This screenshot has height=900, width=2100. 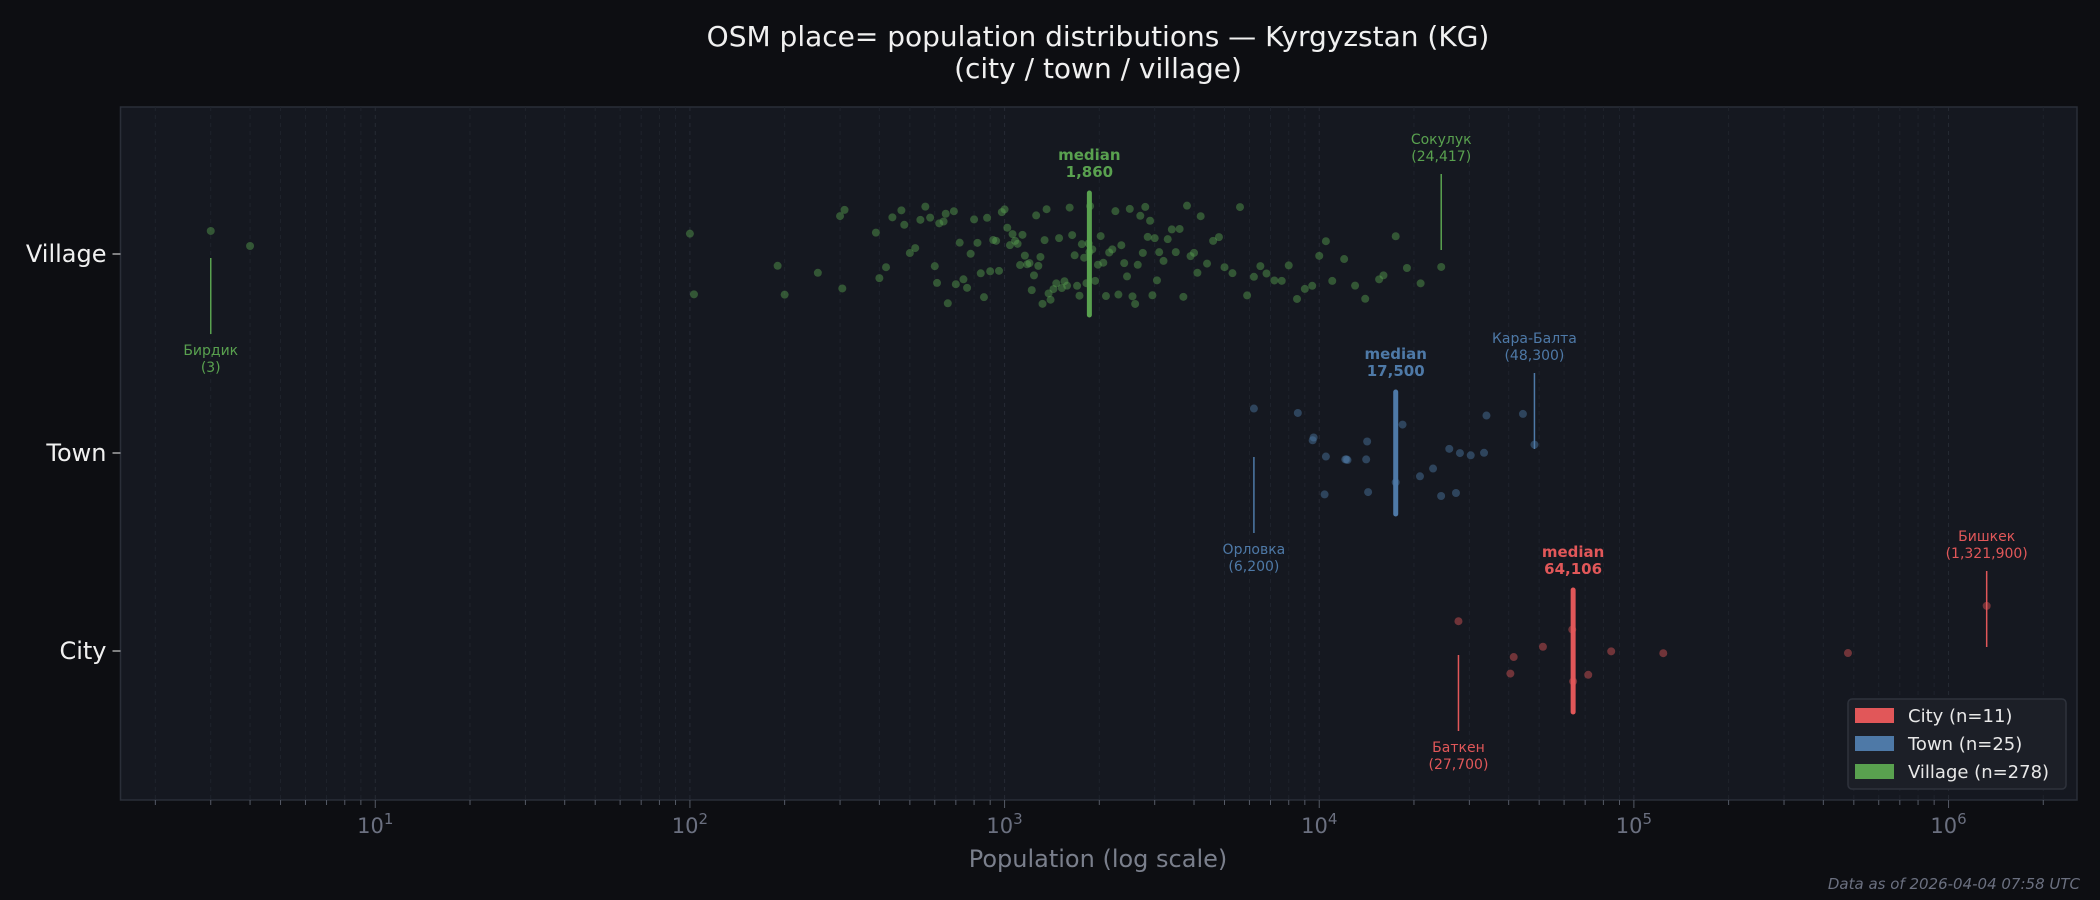 What do you see at coordinates (1441, 157) in the screenshot?
I see `annotation-value: (24,417)` at bounding box center [1441, 157].